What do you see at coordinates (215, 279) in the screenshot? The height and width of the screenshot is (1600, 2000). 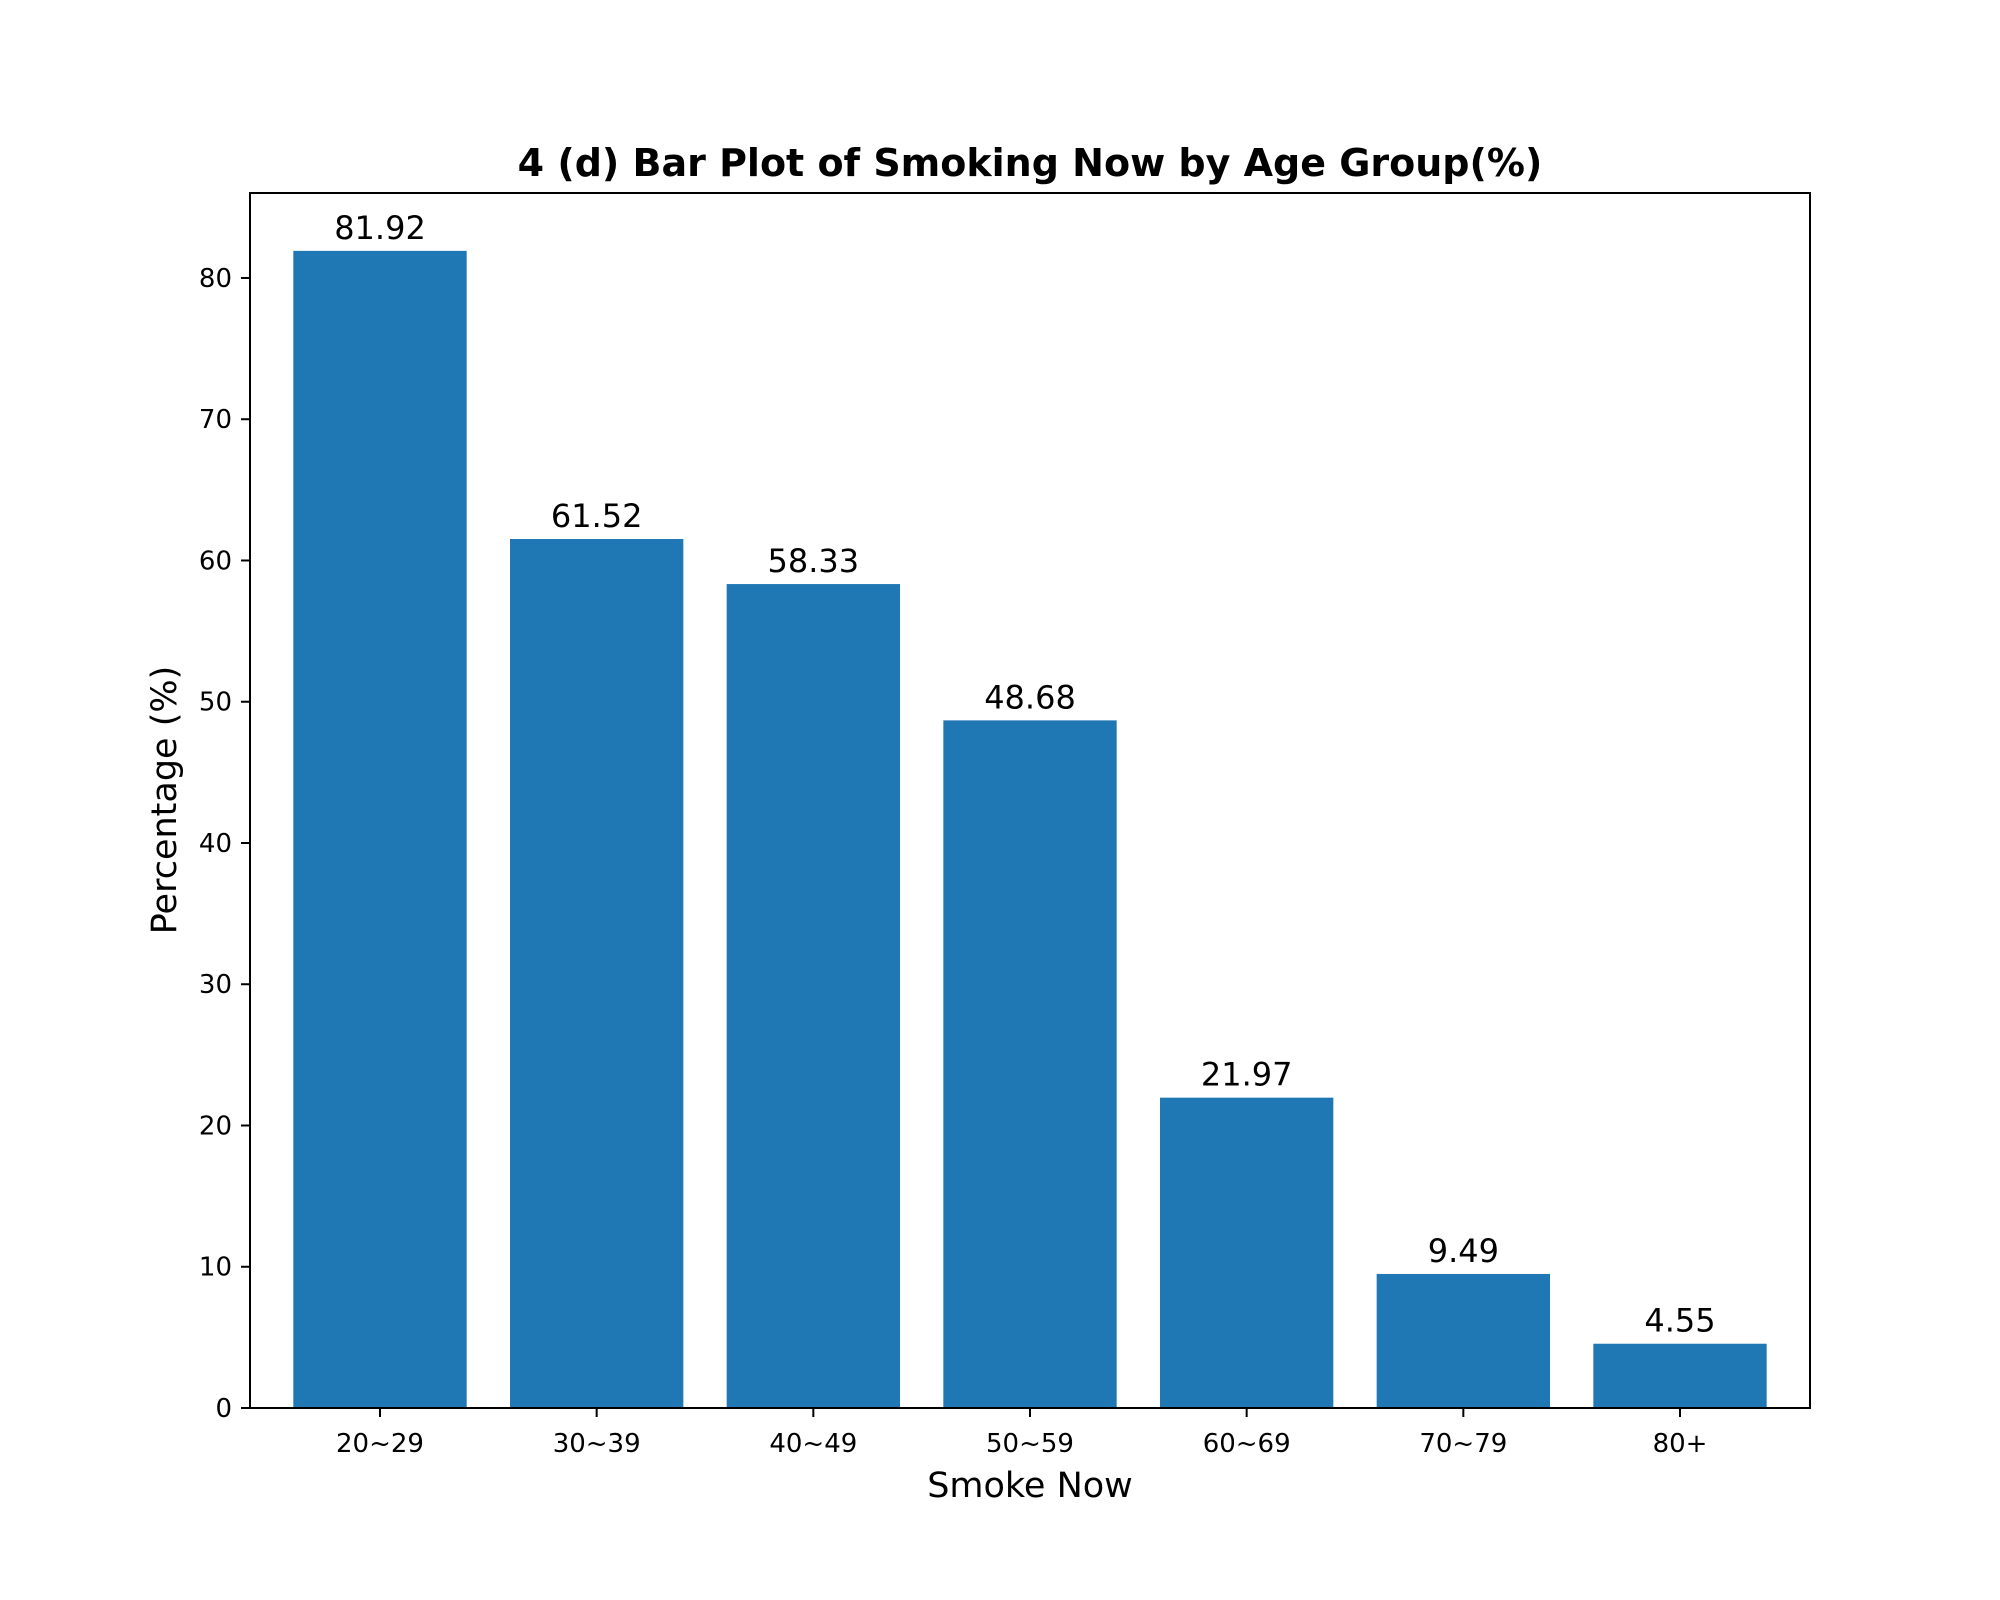 I see `y-tick-label: 80` at bounding box center [215, 279].